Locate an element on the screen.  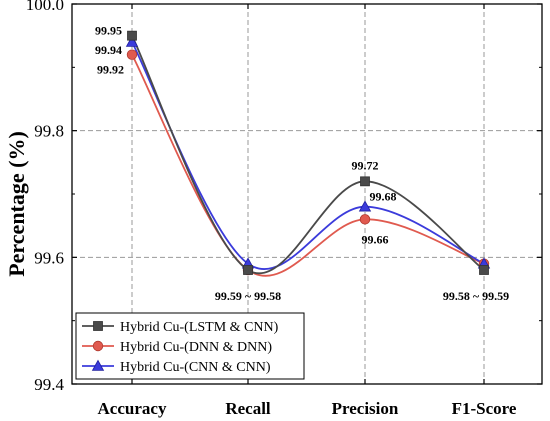
y-tick-label: 99.6 is located at coordinates (49, 257).